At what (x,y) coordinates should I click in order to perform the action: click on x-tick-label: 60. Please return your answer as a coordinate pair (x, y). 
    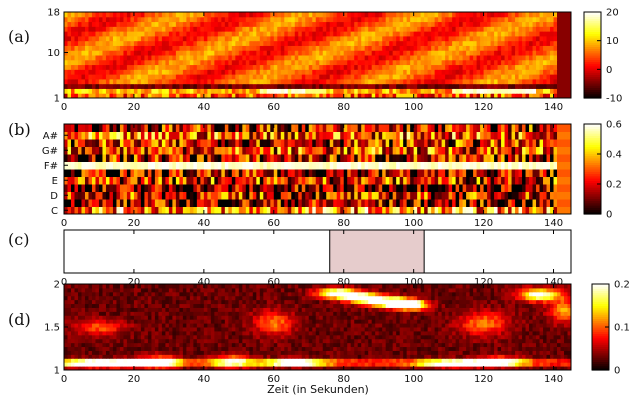
    Looking at the image, I should click on (273, 107).